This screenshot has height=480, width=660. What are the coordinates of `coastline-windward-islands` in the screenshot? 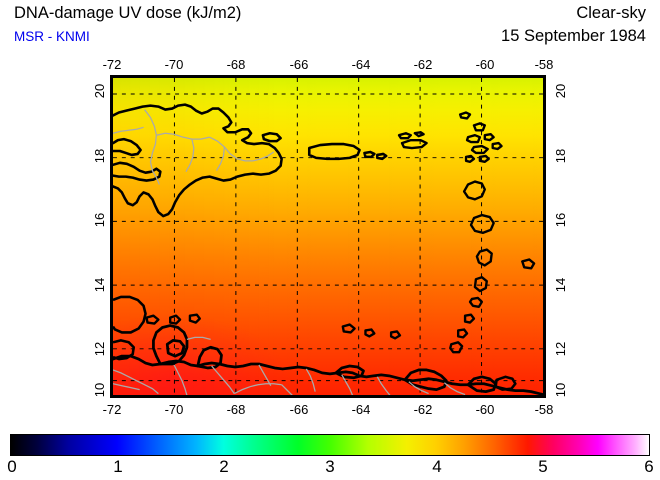 It's located at (472, 267).